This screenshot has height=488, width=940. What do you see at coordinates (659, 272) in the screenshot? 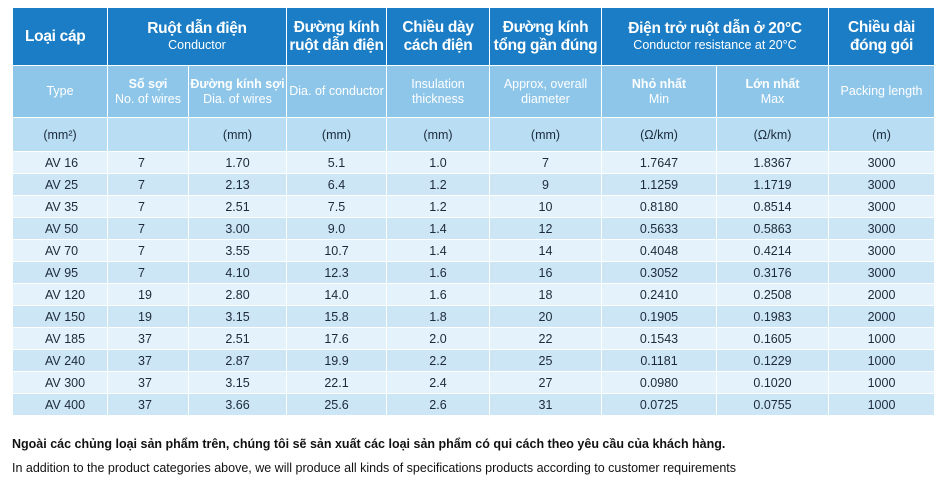
I see `cell-res-min: 0.3052` at bounding box center [659, 272].